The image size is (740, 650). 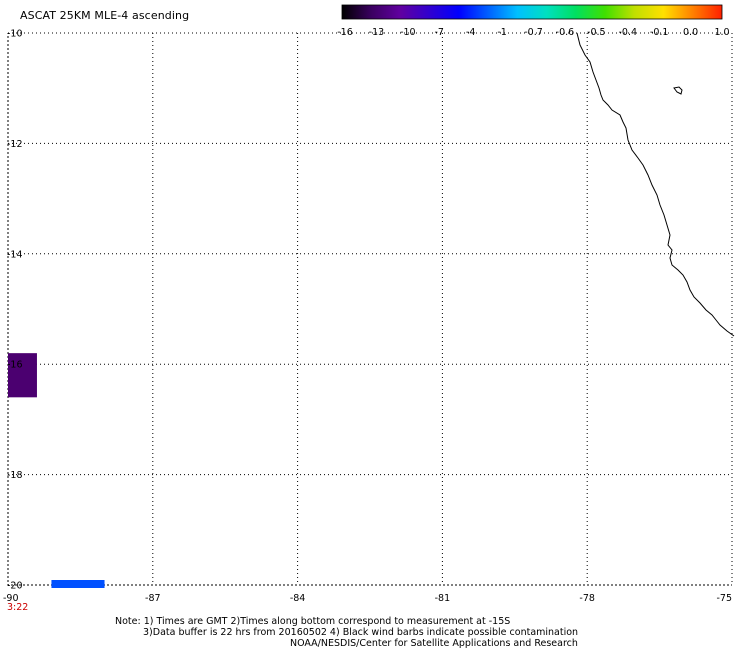 I want to click on coastline-layer, so click(x=655, y=184).